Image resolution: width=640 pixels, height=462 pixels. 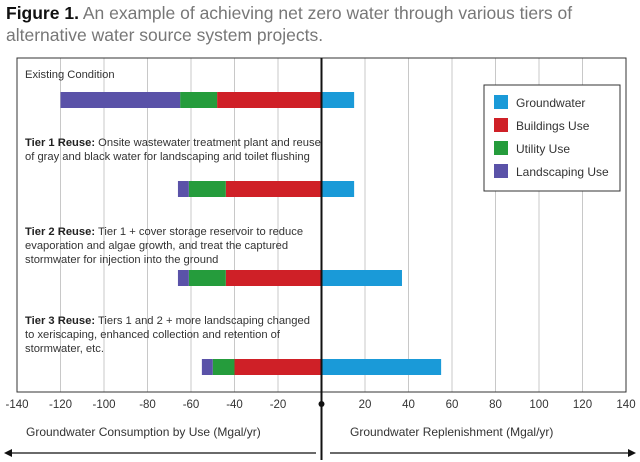 What do you see at coordinates (543, 149) in the screenshot?
I see `legend-label: Utility Use` at bounding box center [543, 149].